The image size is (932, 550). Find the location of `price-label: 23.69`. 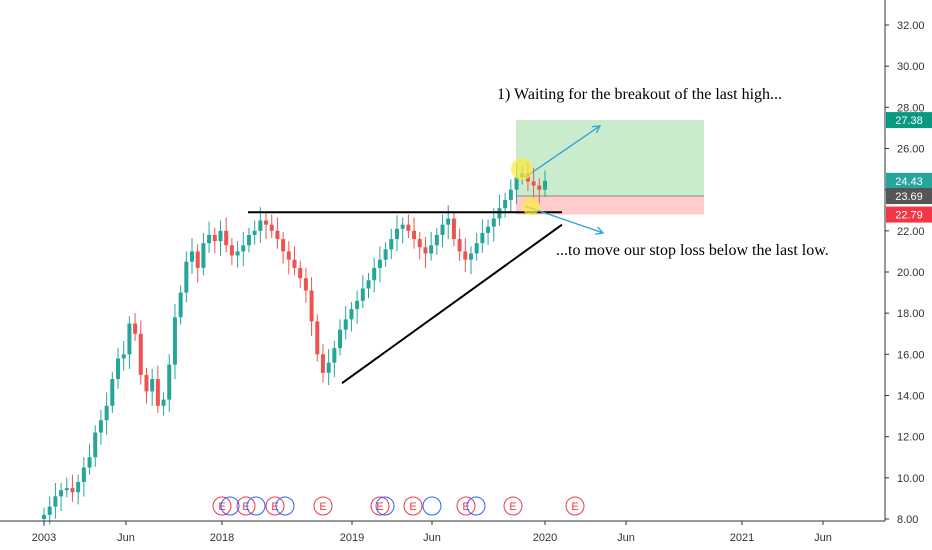

price-label: 23.69 is located at coordinates (909, 196).